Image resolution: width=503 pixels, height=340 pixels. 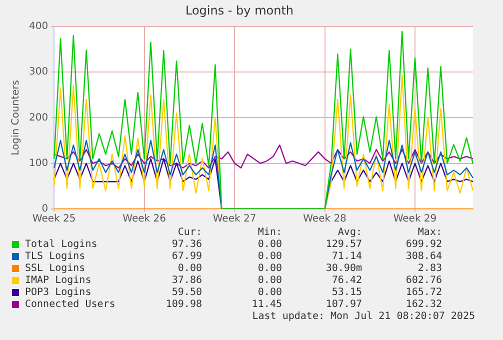 What do you see at coordinates (183, 305) in the screenshot?
I see `text: 109.98` at bounding box center [183, 305].